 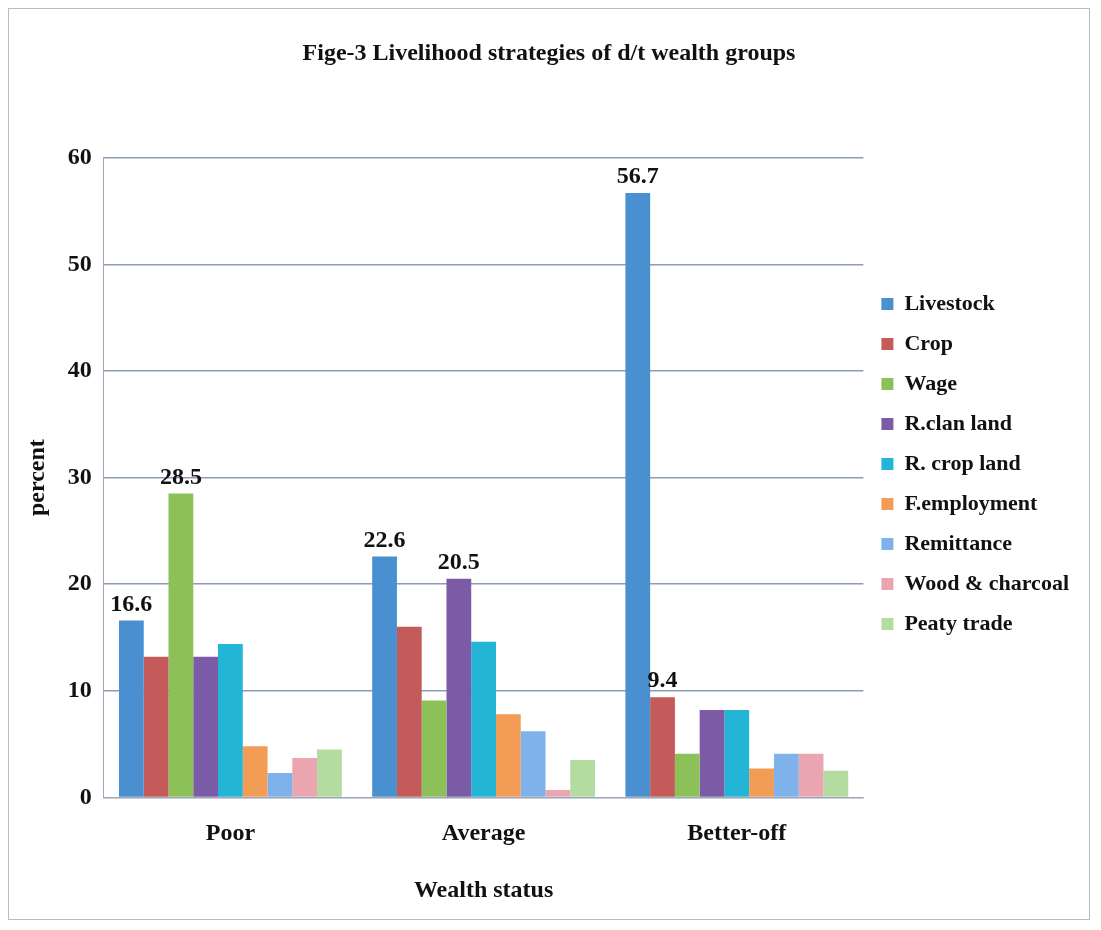 What do you see at coordinates (928, 342) in the screenshot?
I see `legend-label: Crop` at bounding box center [928, 342].